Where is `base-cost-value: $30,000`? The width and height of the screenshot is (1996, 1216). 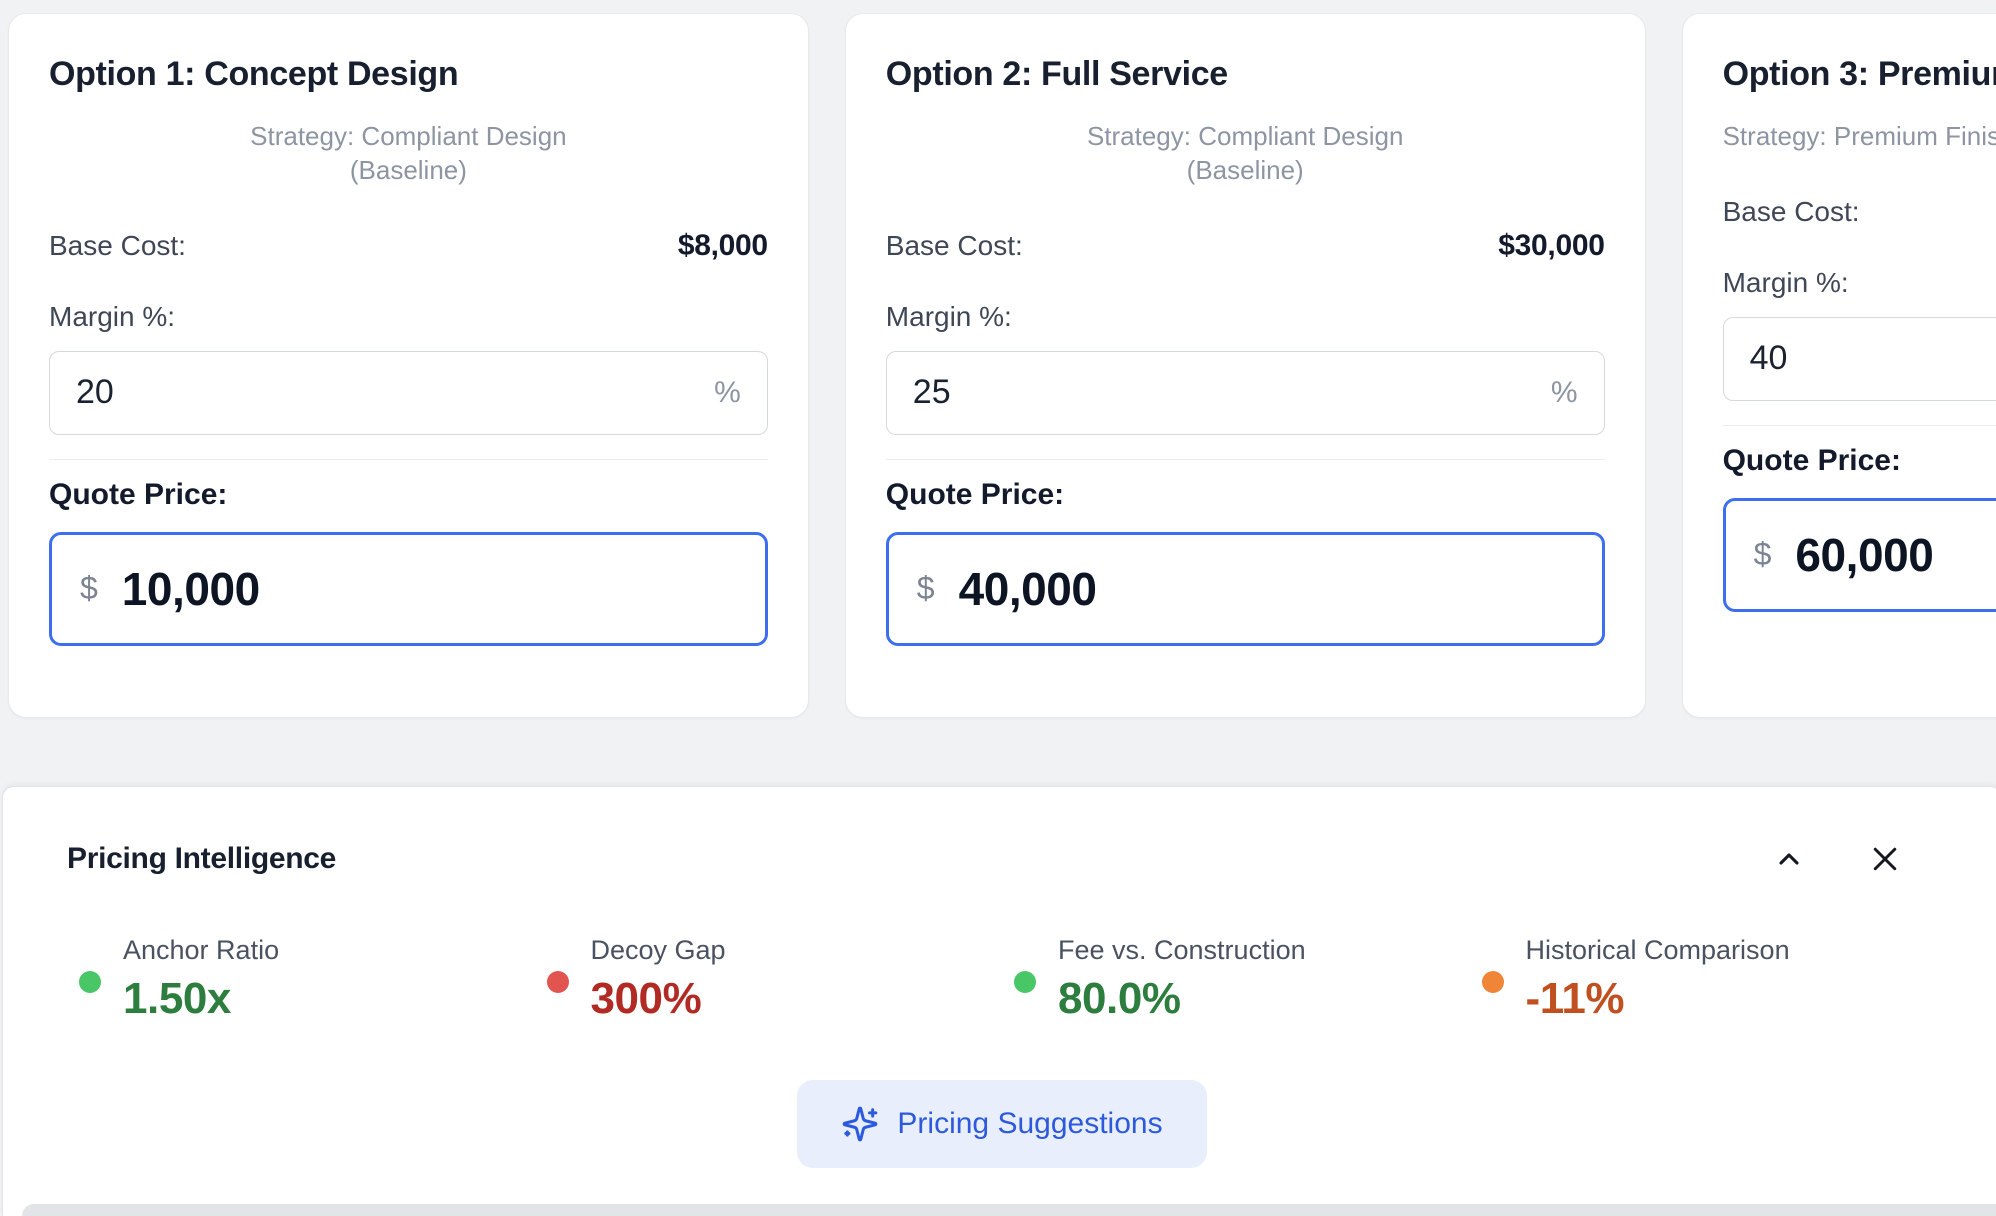
base-cost-value: $30,000 is located at coordinates (1551, 245).